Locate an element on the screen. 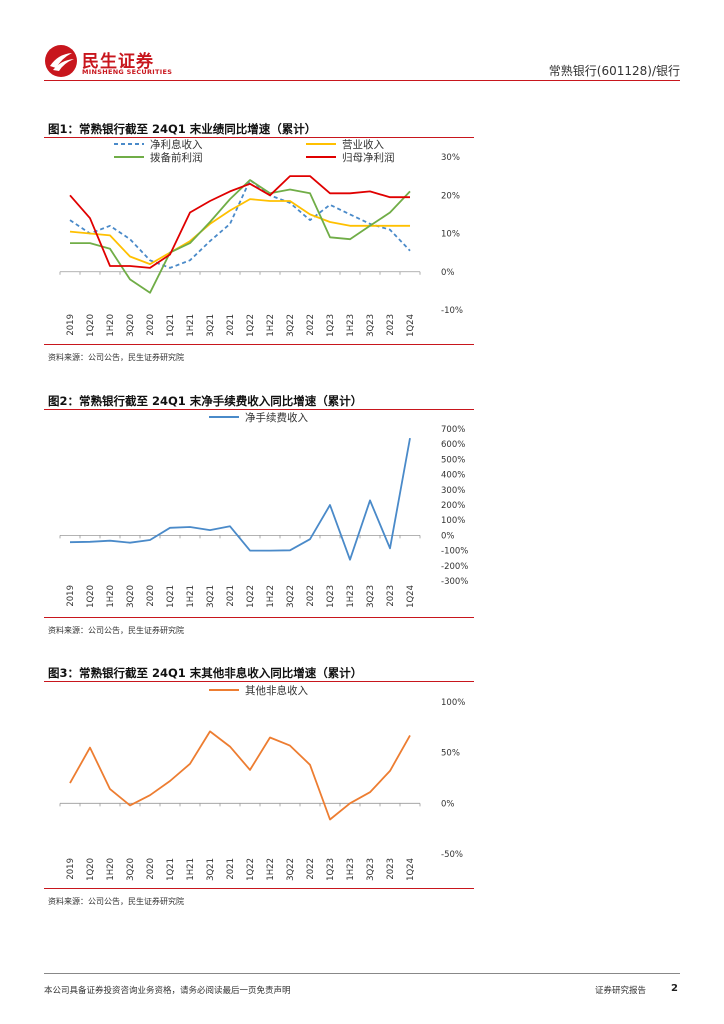  y-tick-label: 300% is located at coordinates (453, 491).